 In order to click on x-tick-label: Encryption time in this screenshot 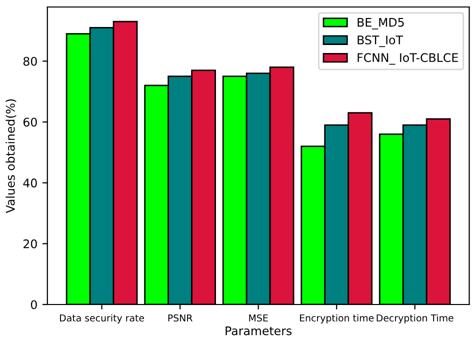, I will do `click(337, 319)`.